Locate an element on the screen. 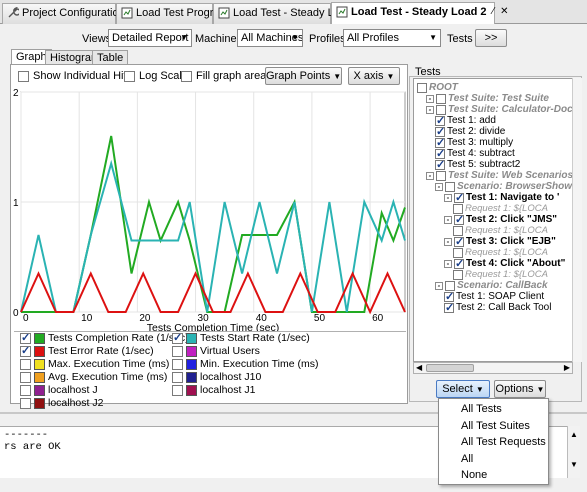  options-button: Options ▼ is located at coordinates (520, 389).